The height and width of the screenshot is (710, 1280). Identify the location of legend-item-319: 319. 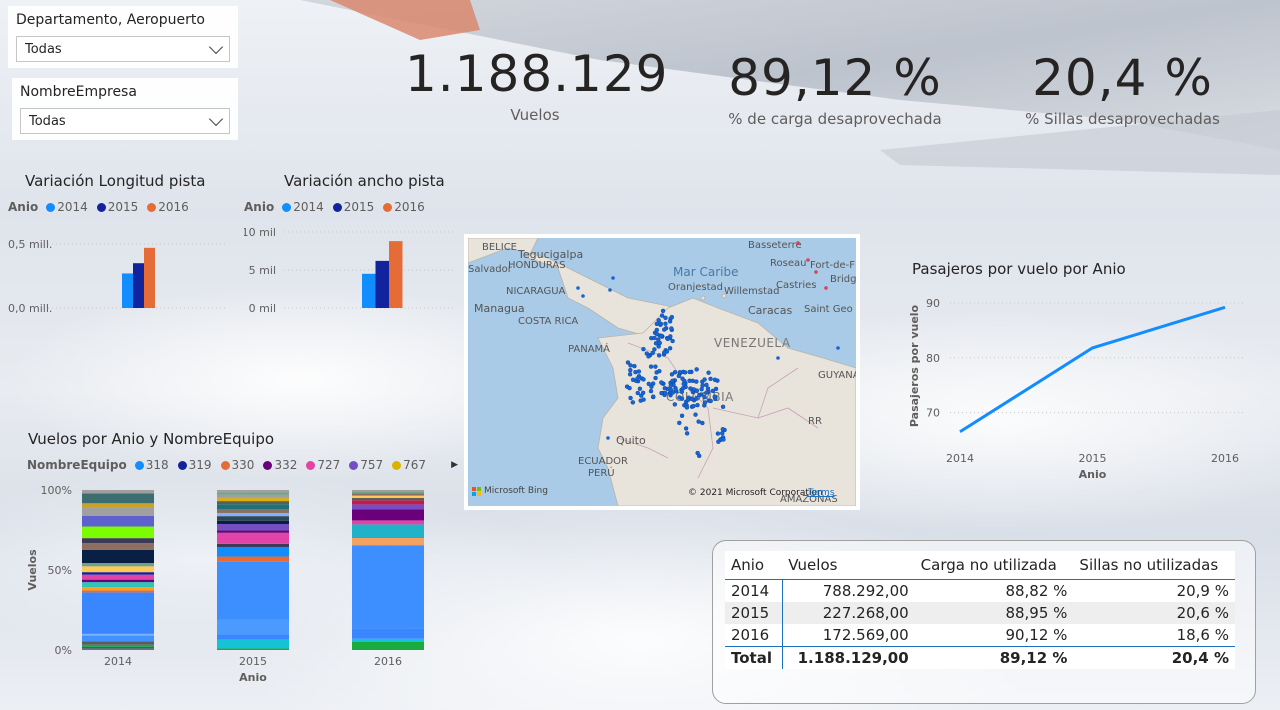
(194, 465).